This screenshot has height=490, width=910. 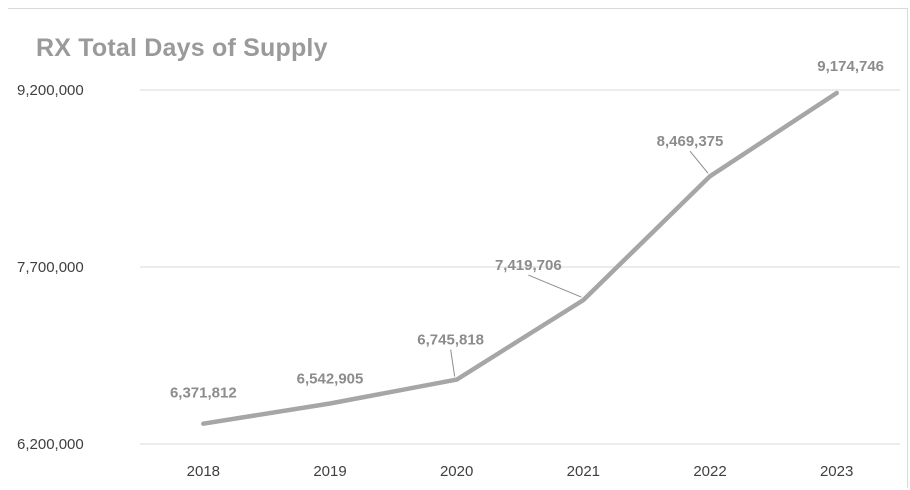 What do you see at coordinates (583, 471) in the screenshot?
I see `x-tick-label: 2021` at bounding box center [583, 471].